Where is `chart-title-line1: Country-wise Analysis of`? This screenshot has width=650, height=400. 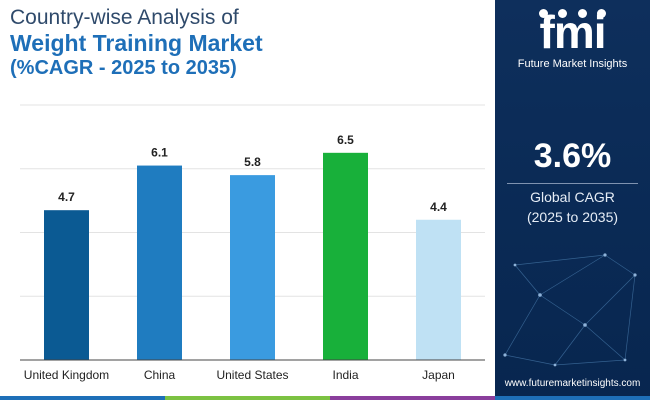 chart-title-line1: Country-wise Analysis of is located at coordinates (124, 17).